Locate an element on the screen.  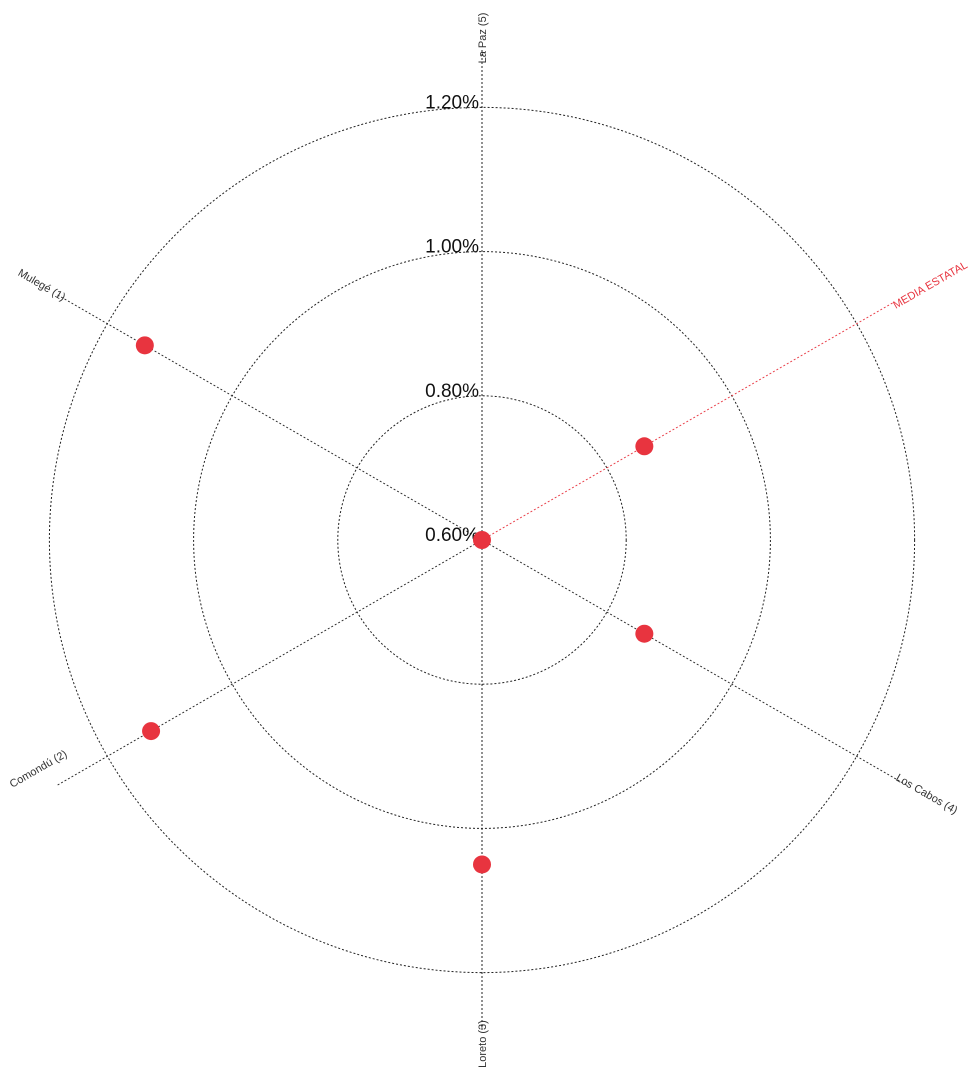
radial-tick-labels: 0.60% 0.80% 1.00% 1.20% is located at coordinates (452, 319).